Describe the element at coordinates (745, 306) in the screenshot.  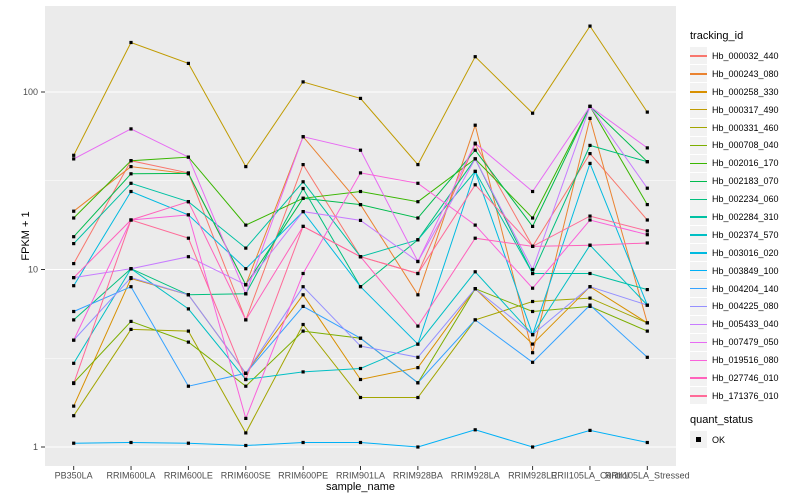
I see `legend-item-Hb_004225_080: Hb_004225_080` at that location.